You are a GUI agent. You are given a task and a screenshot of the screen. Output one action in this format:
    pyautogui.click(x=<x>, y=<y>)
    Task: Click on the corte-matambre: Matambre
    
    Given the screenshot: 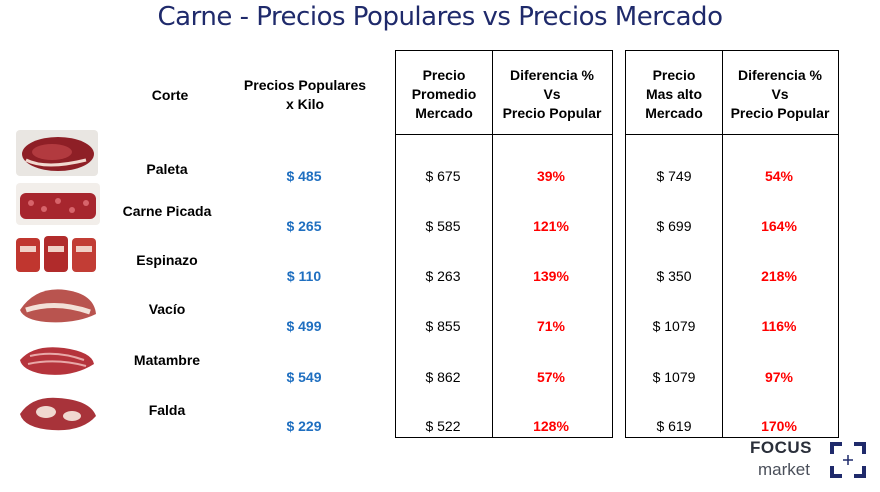 What is the action you would take?
    pyautogui.click(x=167, y=360)
    